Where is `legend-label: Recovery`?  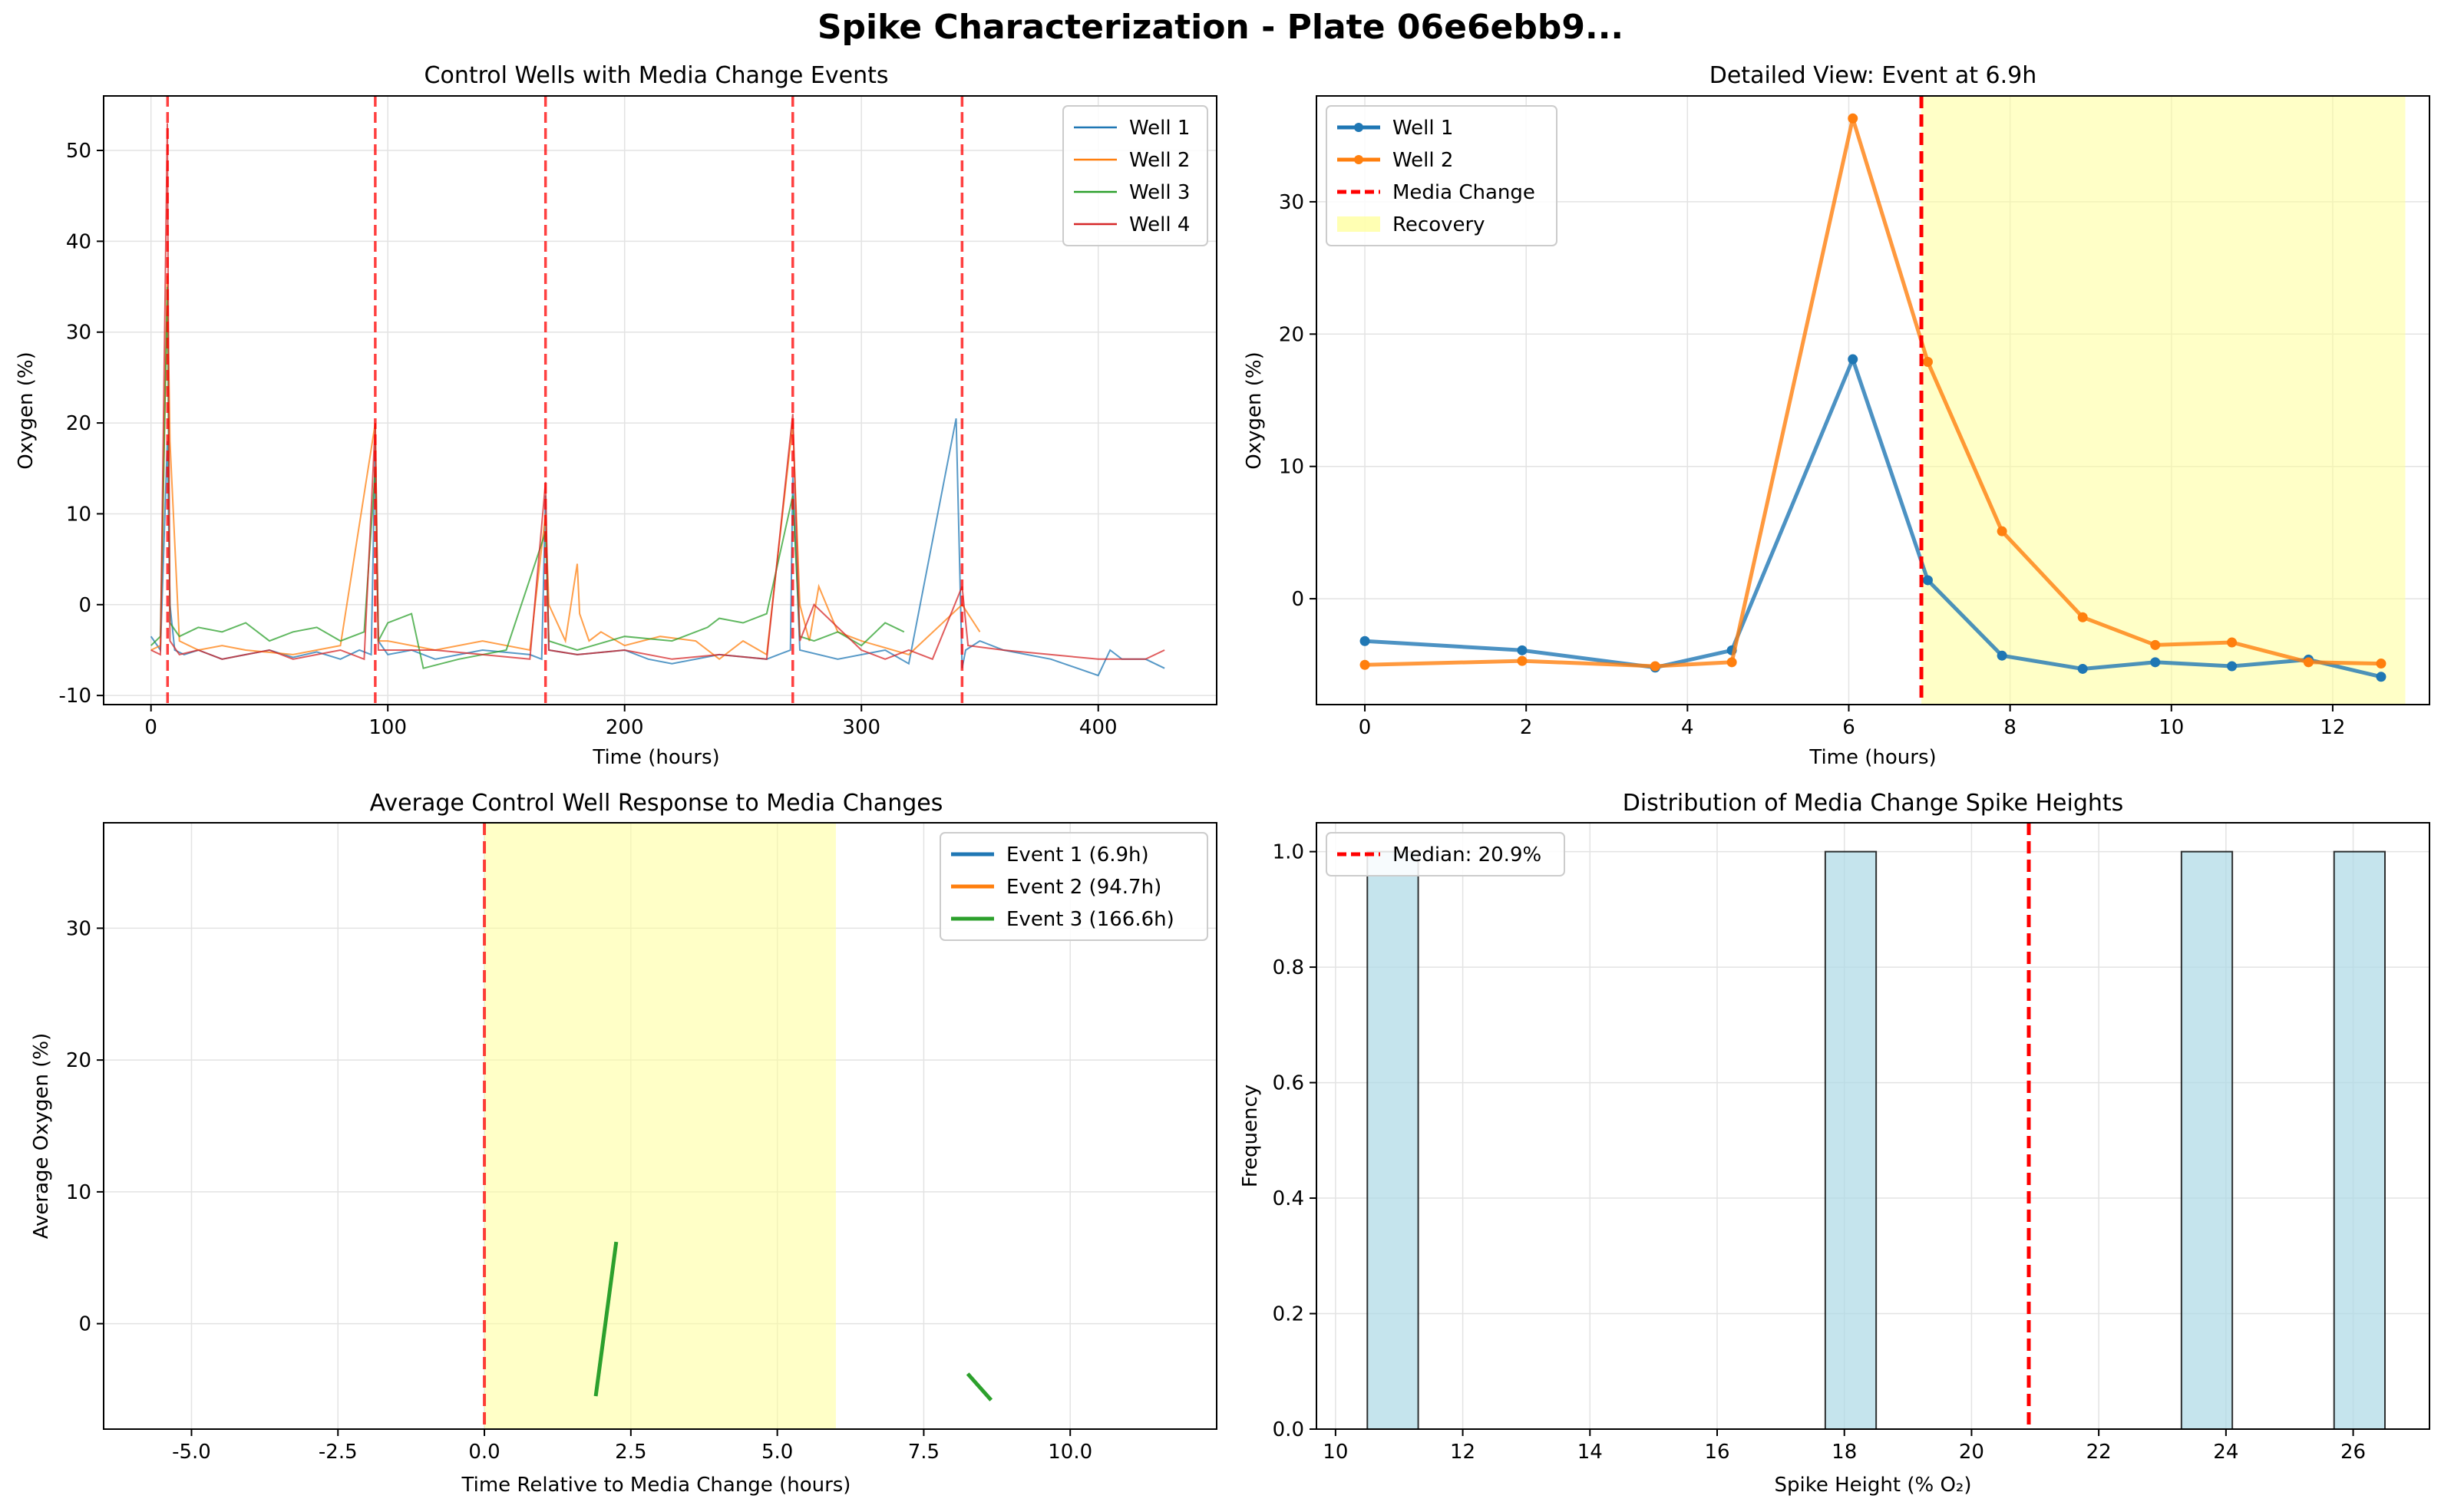
legend-label: Recovery is located at coordinates (1438, 225).